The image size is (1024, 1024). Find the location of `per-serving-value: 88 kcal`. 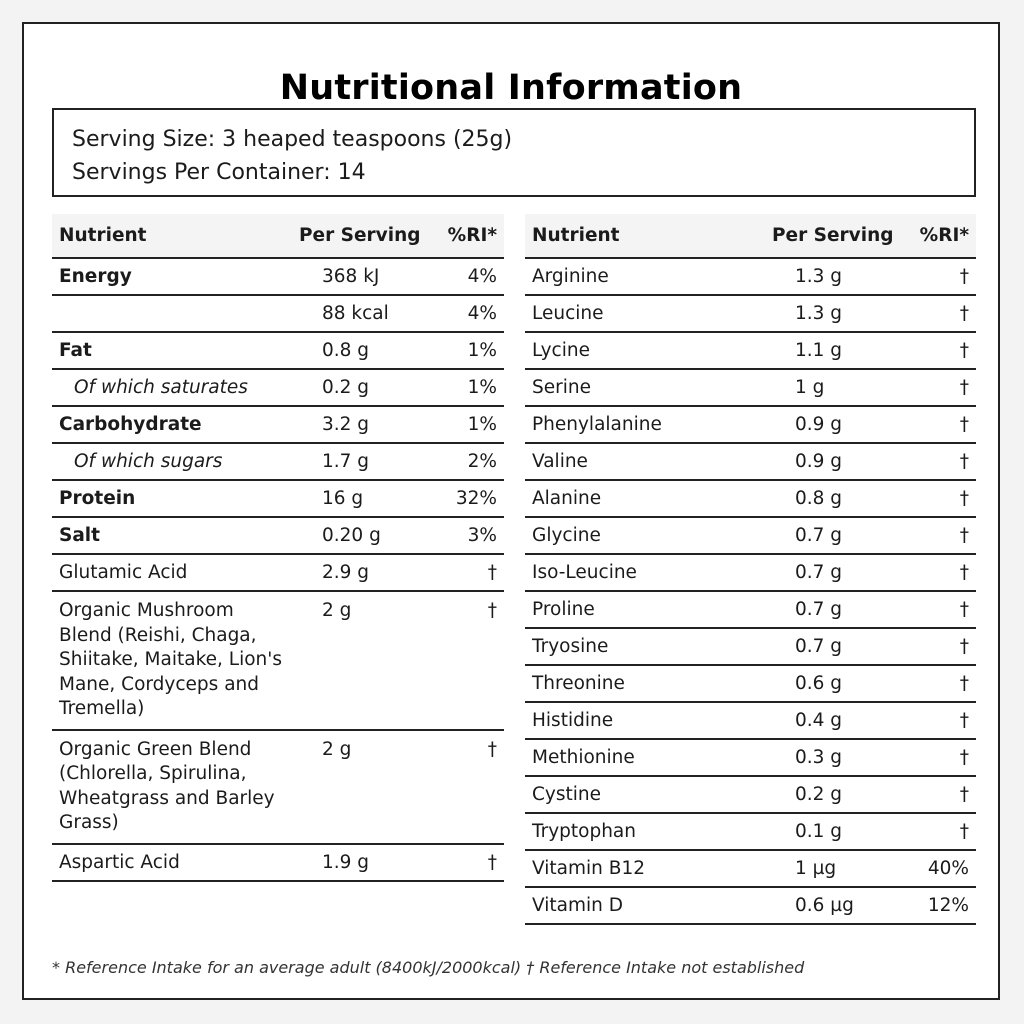

per-serving-value: 88 kcal is located at coordinates (362, 314).